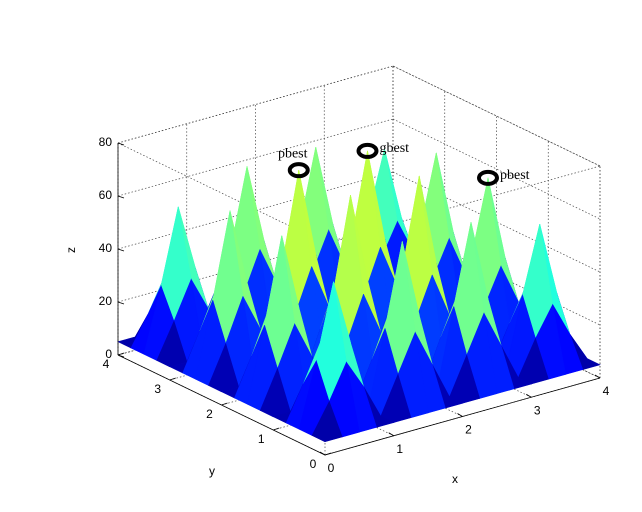  Describe the element at coordinates (606, 391) in the screenshot. I see `x-tick-label: 4` at that location.